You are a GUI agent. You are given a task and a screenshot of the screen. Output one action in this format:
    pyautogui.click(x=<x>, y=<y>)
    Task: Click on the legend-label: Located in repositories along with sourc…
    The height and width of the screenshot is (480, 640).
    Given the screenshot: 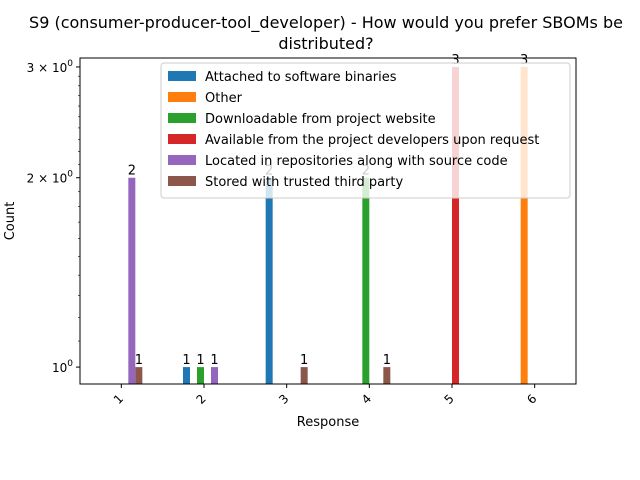 What is the action you would take?
    pyautogui.click(x=356, y=161)
    